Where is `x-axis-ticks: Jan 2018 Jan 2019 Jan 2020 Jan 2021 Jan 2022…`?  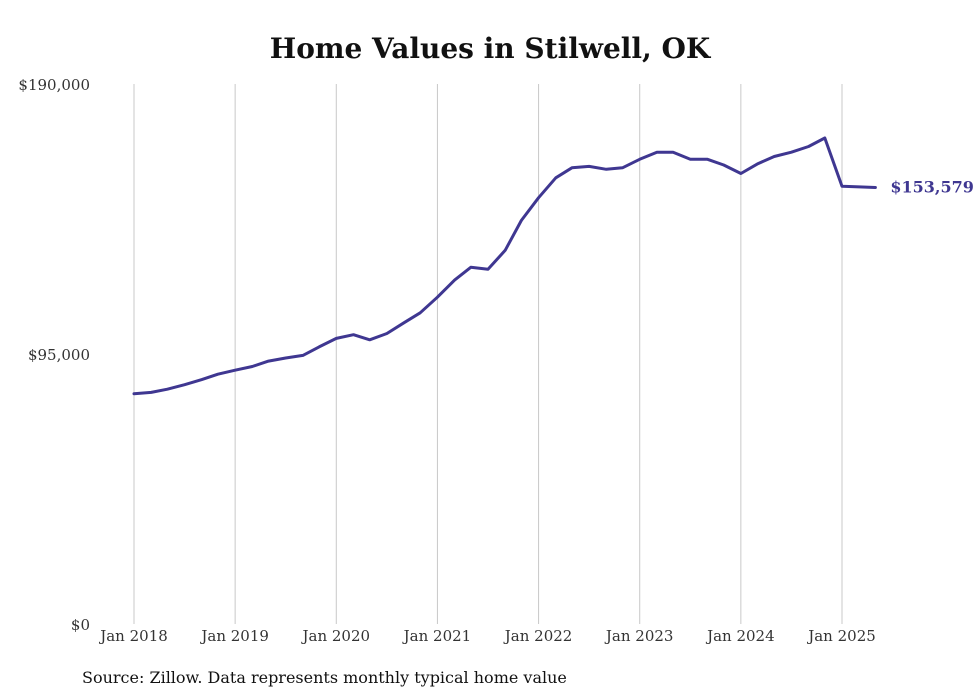
x-axis-ticks: Jan 2018 Jan 2019 Jan 2020 Jan 2021 Jan 2022… is located at coordinates (487, 636).